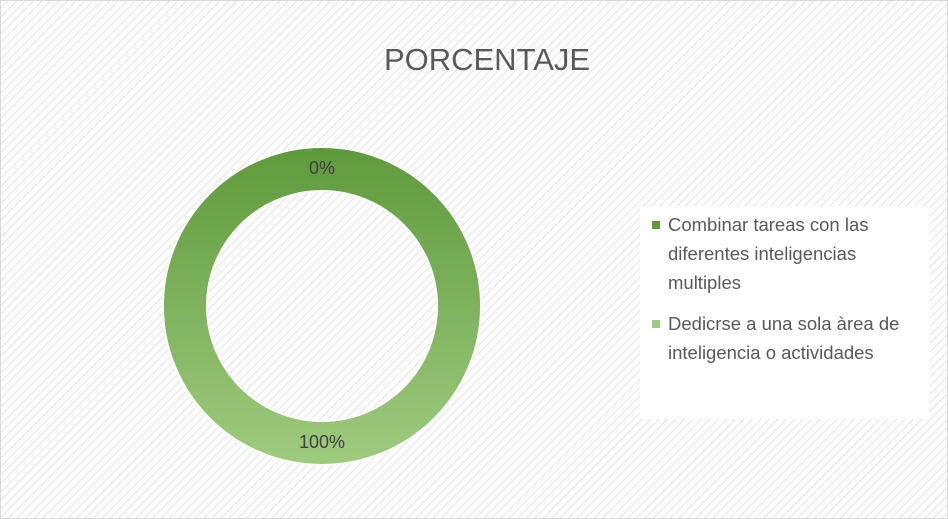 This screenshot has width=948, height=519. Describe the element at coordinates (322, 442) in the screenshot. I see `data-label: 100%` at that location.